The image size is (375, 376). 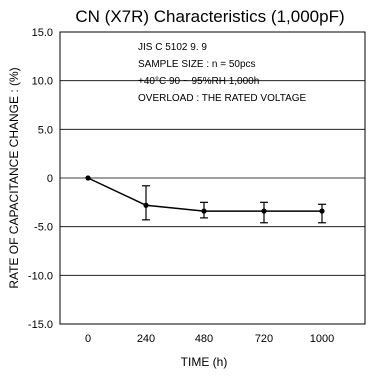 What do you see at coordinates (40, 276) in the screenshot?
I see `y-tick-label: -10.0` at bounding box center [40, 276].